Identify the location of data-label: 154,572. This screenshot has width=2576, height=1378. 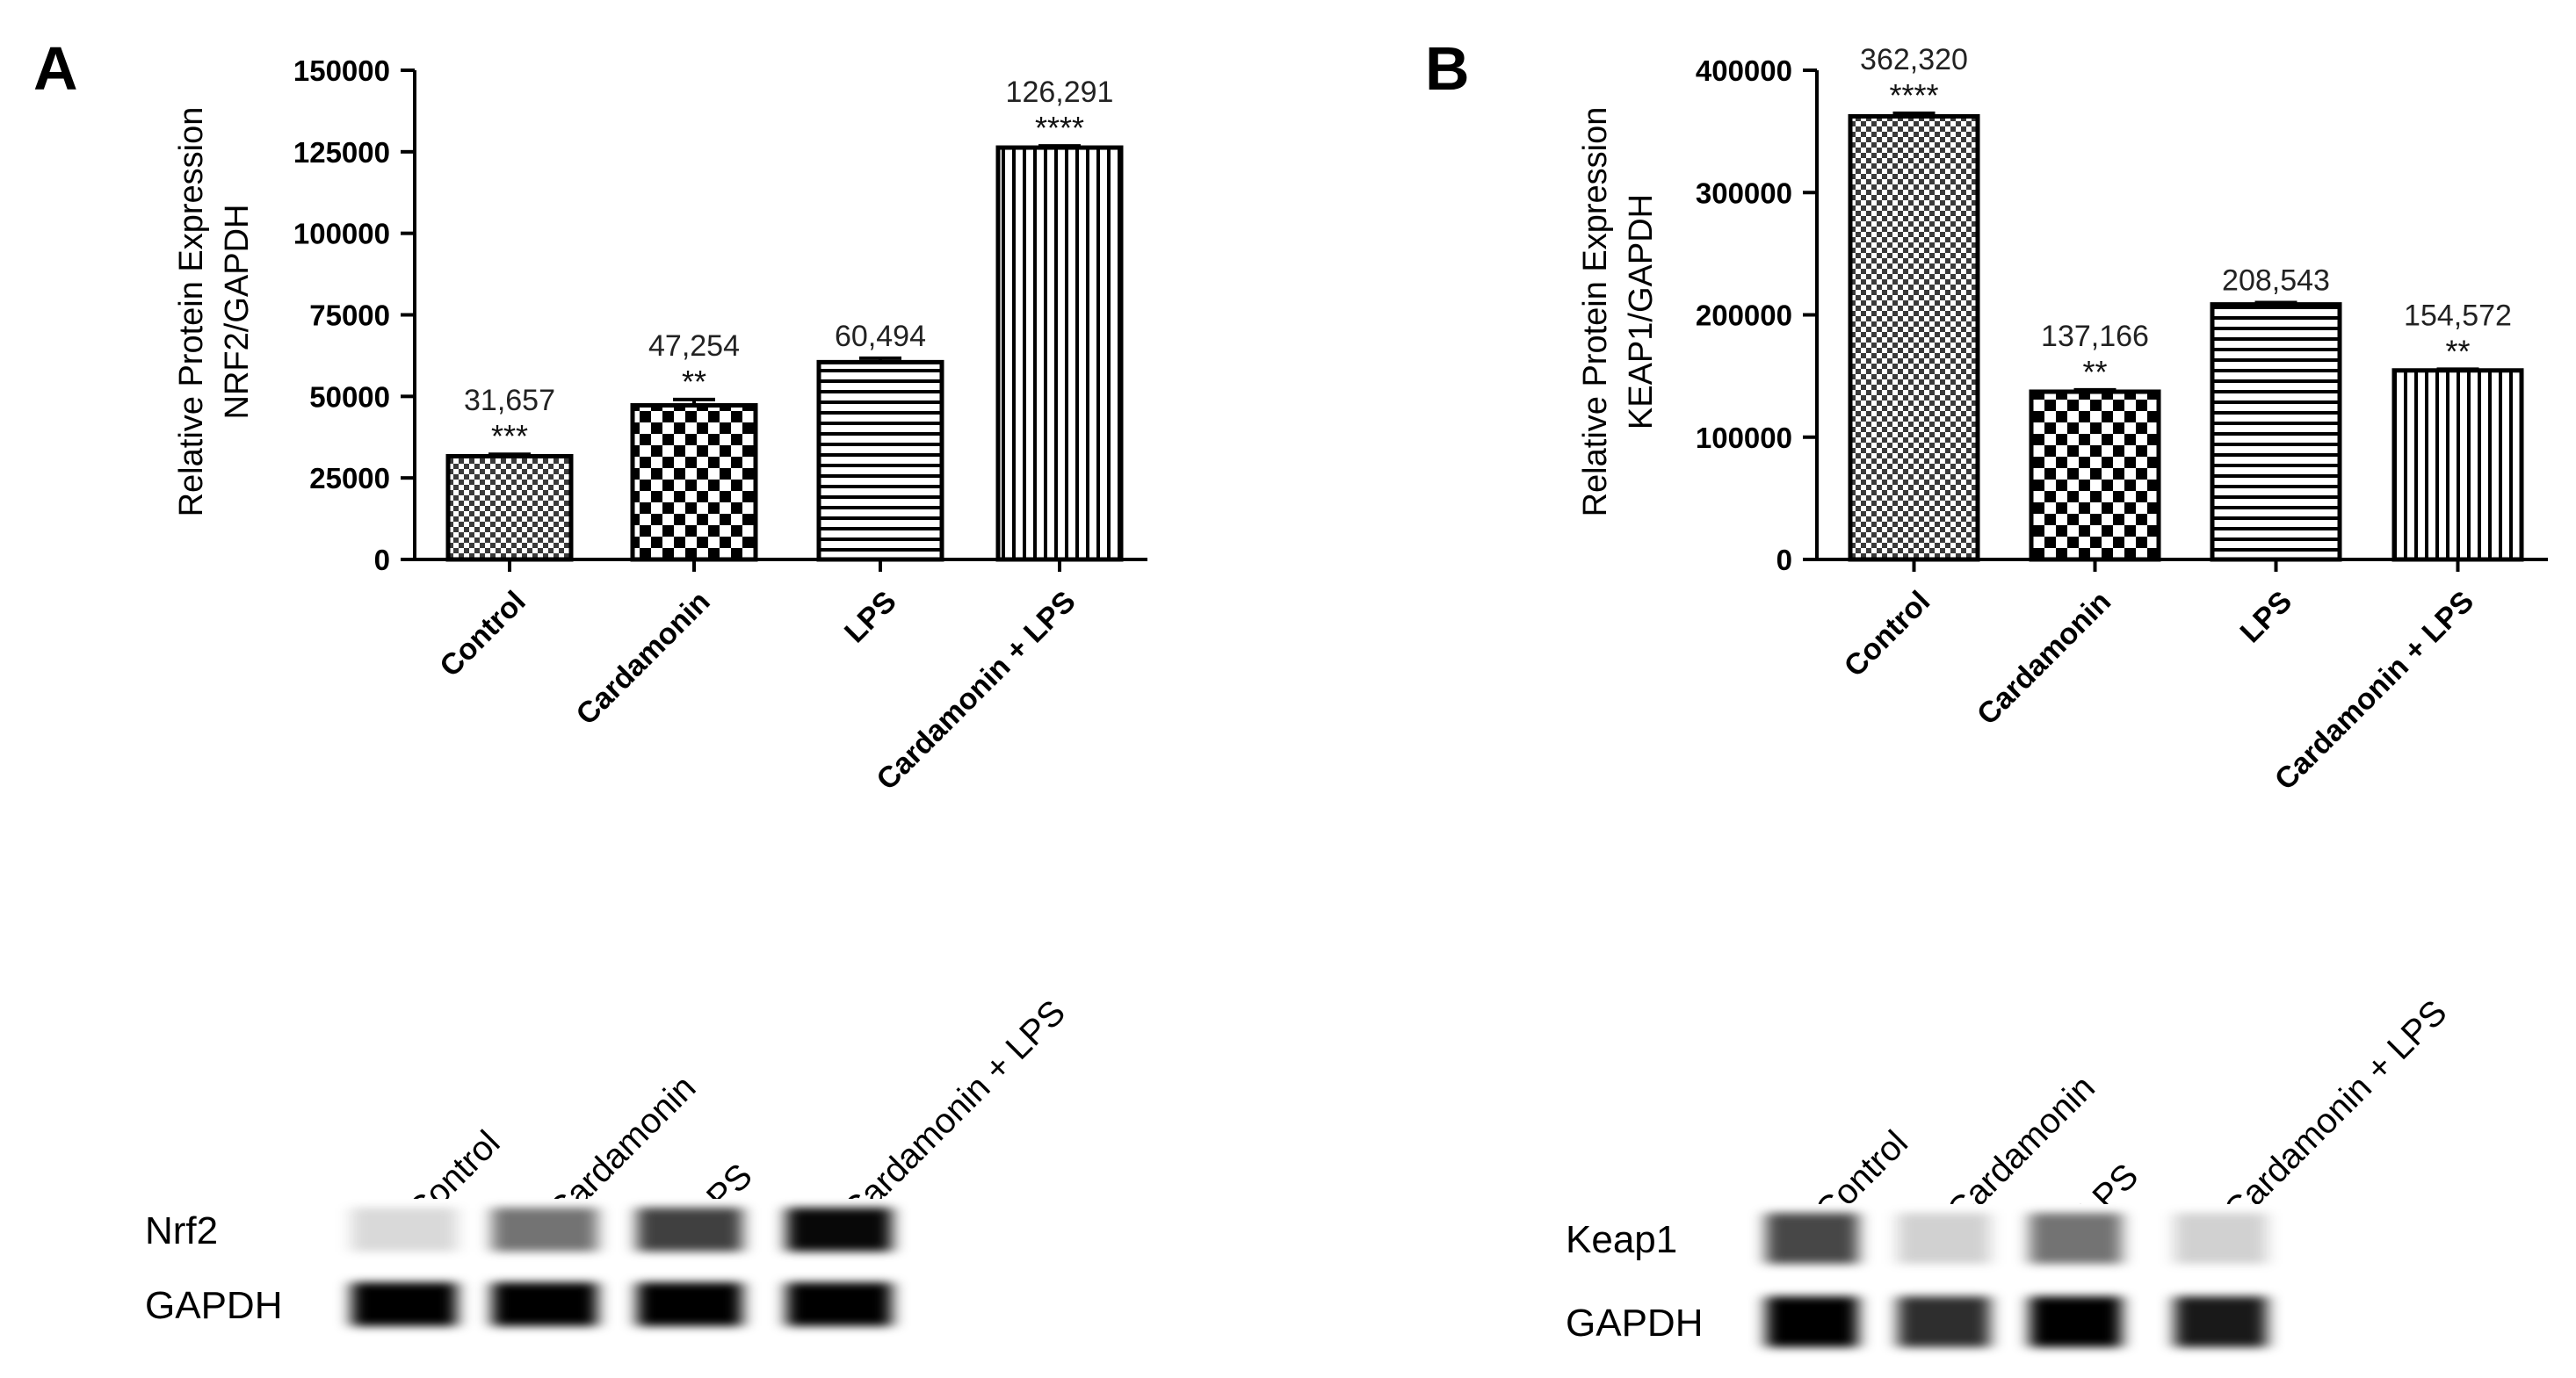
(2458, 315).